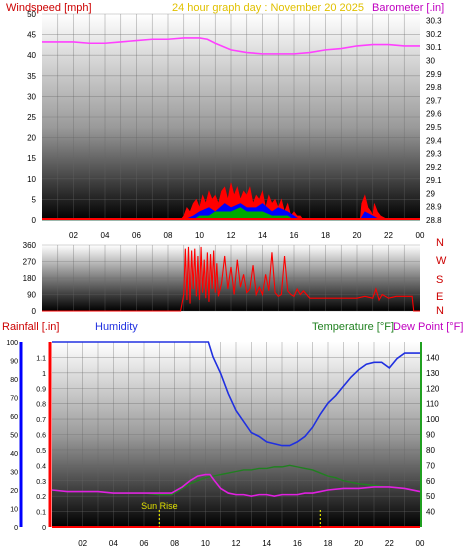 Image resolution: width=466 pixels, height=560 pixels. What do you see at coordinates (236, 543) in the screenshot?
I see `climate-x-tick-label: 12` at bounding box center [236, 543].